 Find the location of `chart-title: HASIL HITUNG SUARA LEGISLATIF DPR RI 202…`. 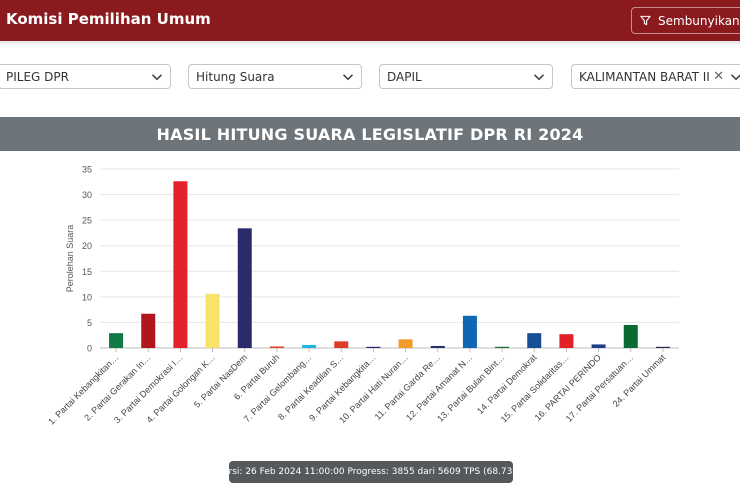

chart-title: HASIL HITUNG SUARA LEGISLATIF DPR RI 202… is located at coordinates (370, 134).